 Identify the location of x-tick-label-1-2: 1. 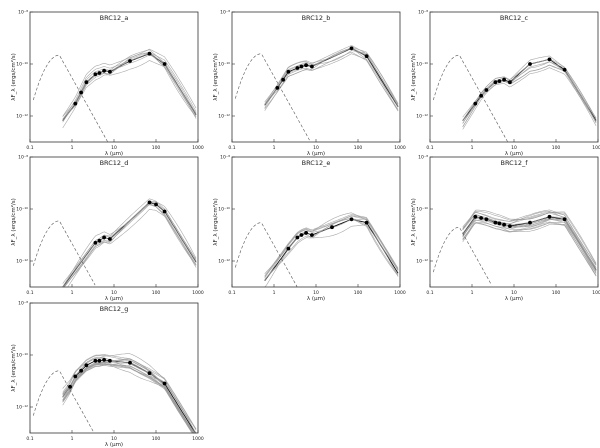
(72, 148).